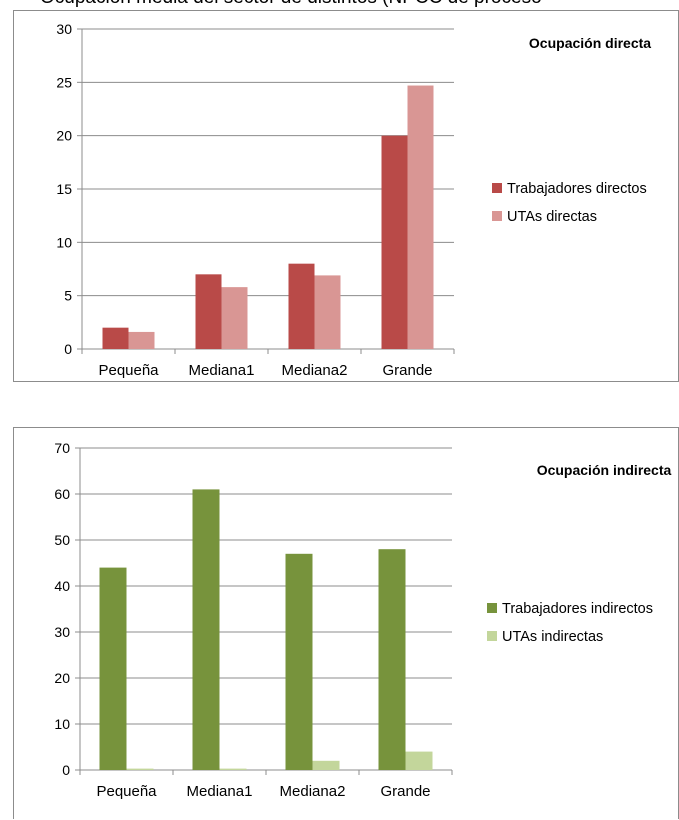  I want to click on indirect-ytick-label: 30, so click(62, 632).